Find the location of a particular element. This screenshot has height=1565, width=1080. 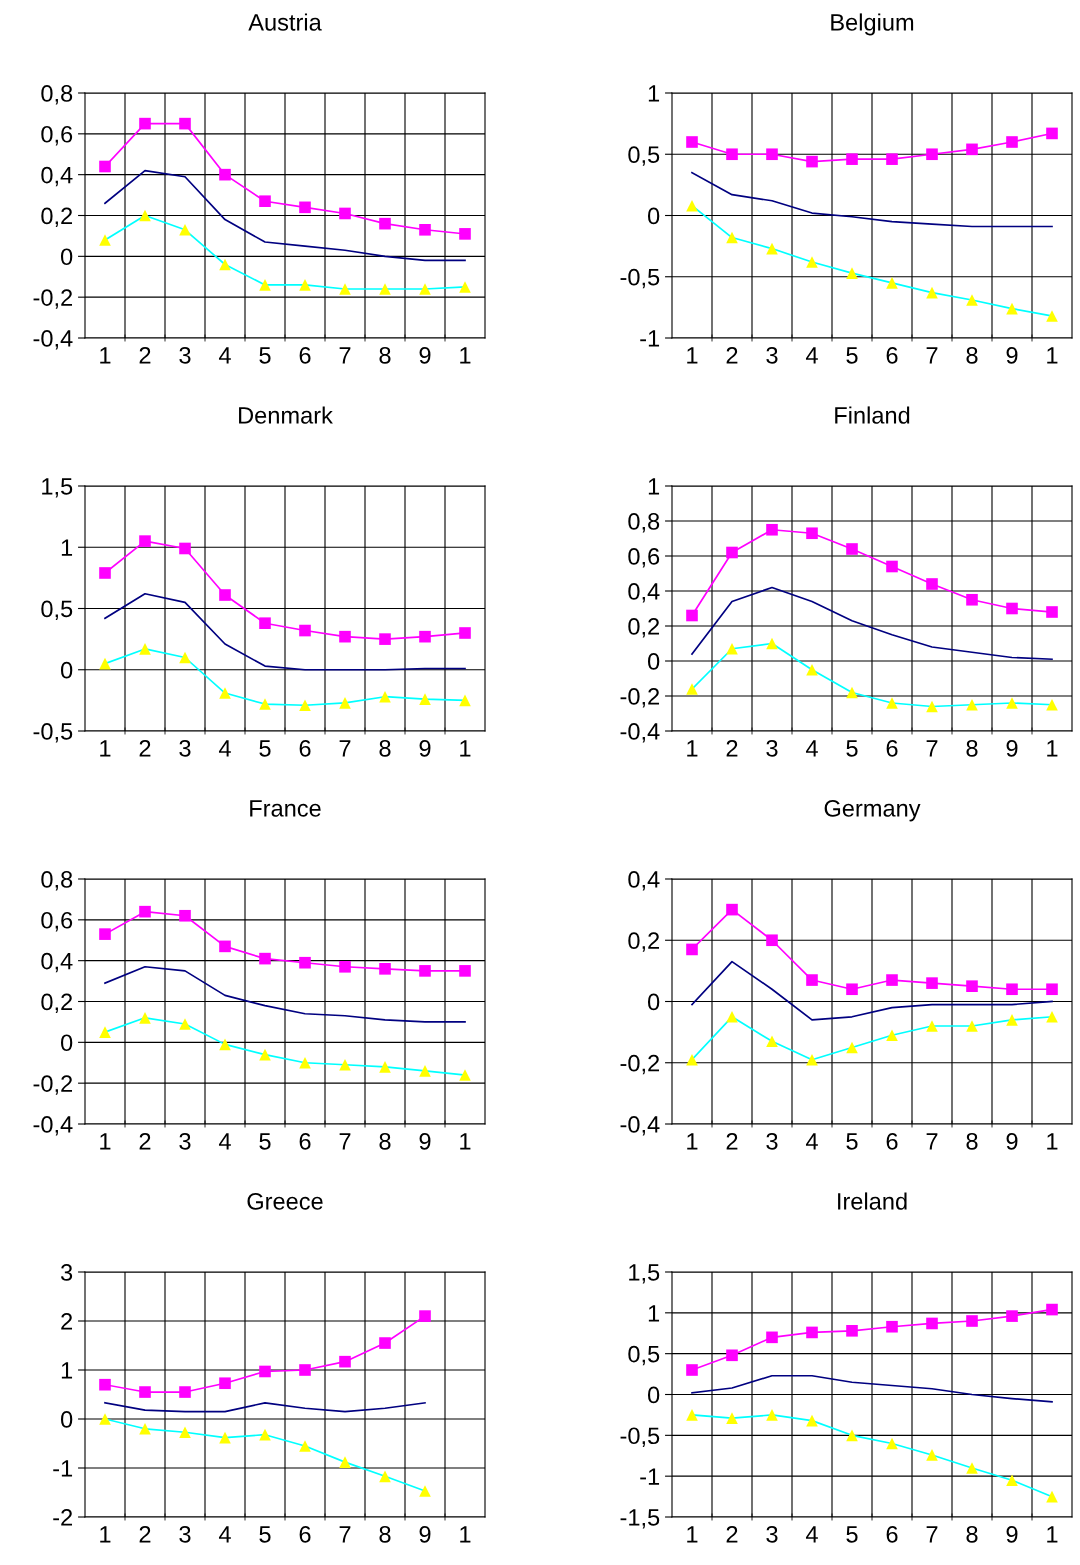

chart-title: Finland is located at coordinates (872, 415).